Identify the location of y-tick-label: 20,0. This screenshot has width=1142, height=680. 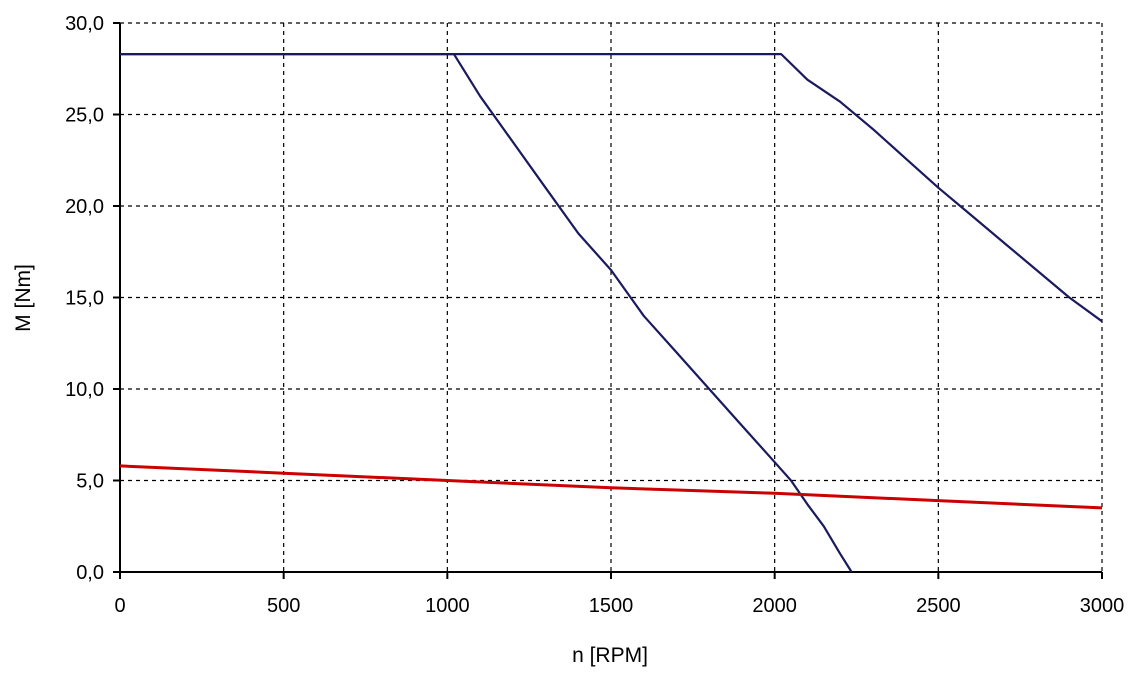
(84, 207).